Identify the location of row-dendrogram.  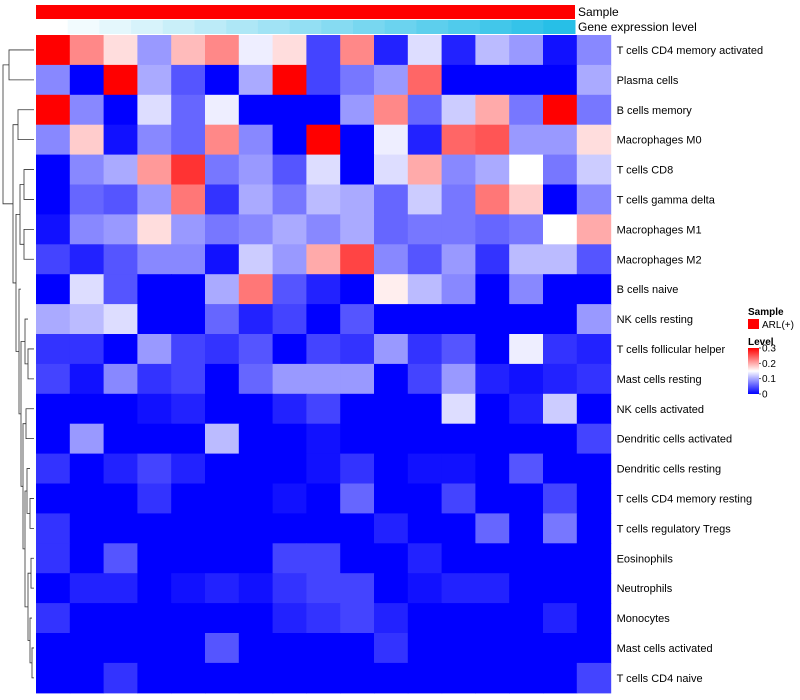
(18, 364).